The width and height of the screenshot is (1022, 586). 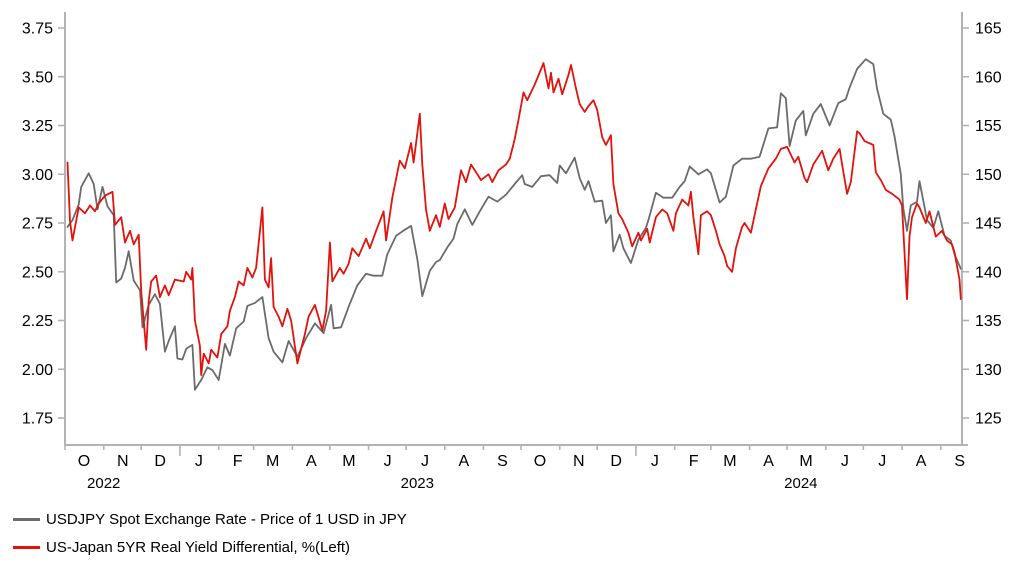 What do you see at coordinates (37, 419) in the screenshot?
I see `svg-text: 1.75` at bounding box center [37, 419].